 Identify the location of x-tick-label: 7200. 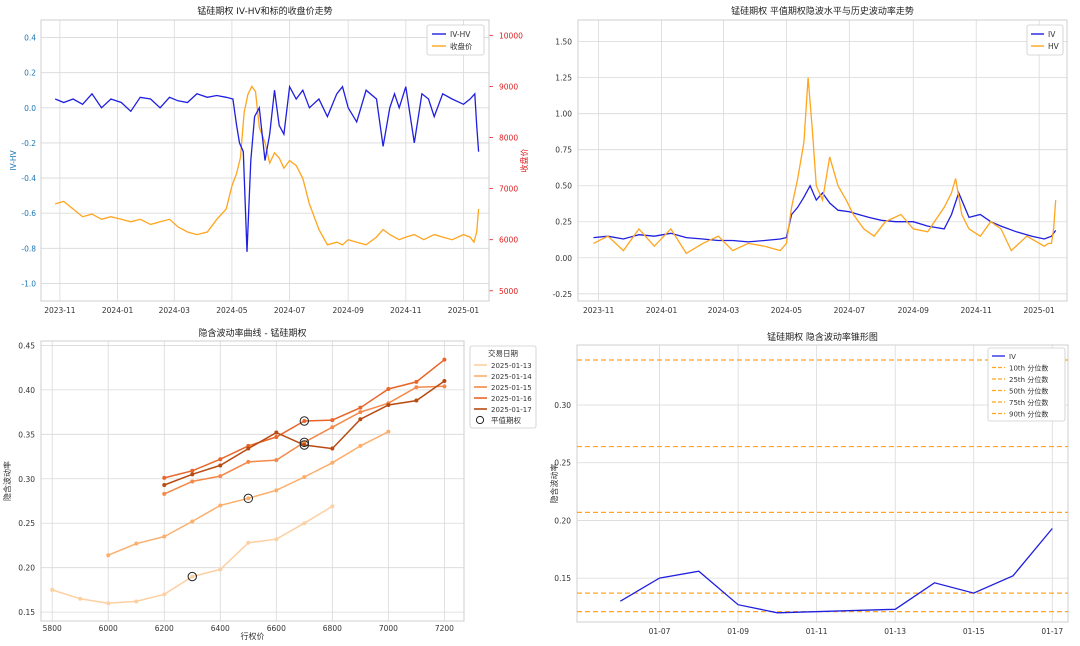
(444, 628).